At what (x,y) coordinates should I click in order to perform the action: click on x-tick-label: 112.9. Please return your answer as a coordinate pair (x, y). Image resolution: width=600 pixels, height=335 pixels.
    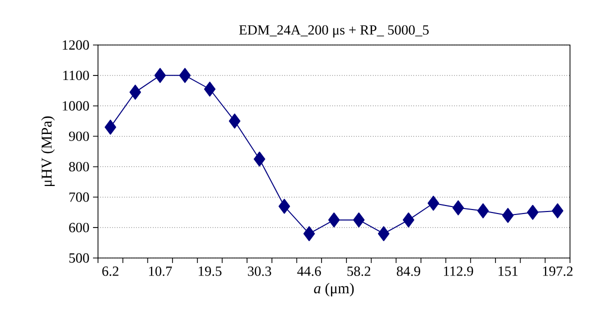
    Looking at the image, I should click on (459, 271).